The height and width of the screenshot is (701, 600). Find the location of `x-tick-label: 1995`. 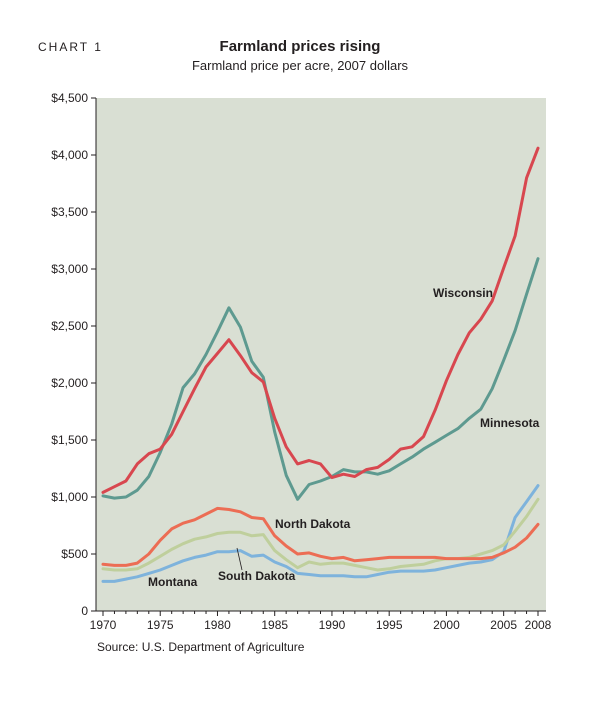

x-tick-label: 1995 is located at coordinates (389, 625).